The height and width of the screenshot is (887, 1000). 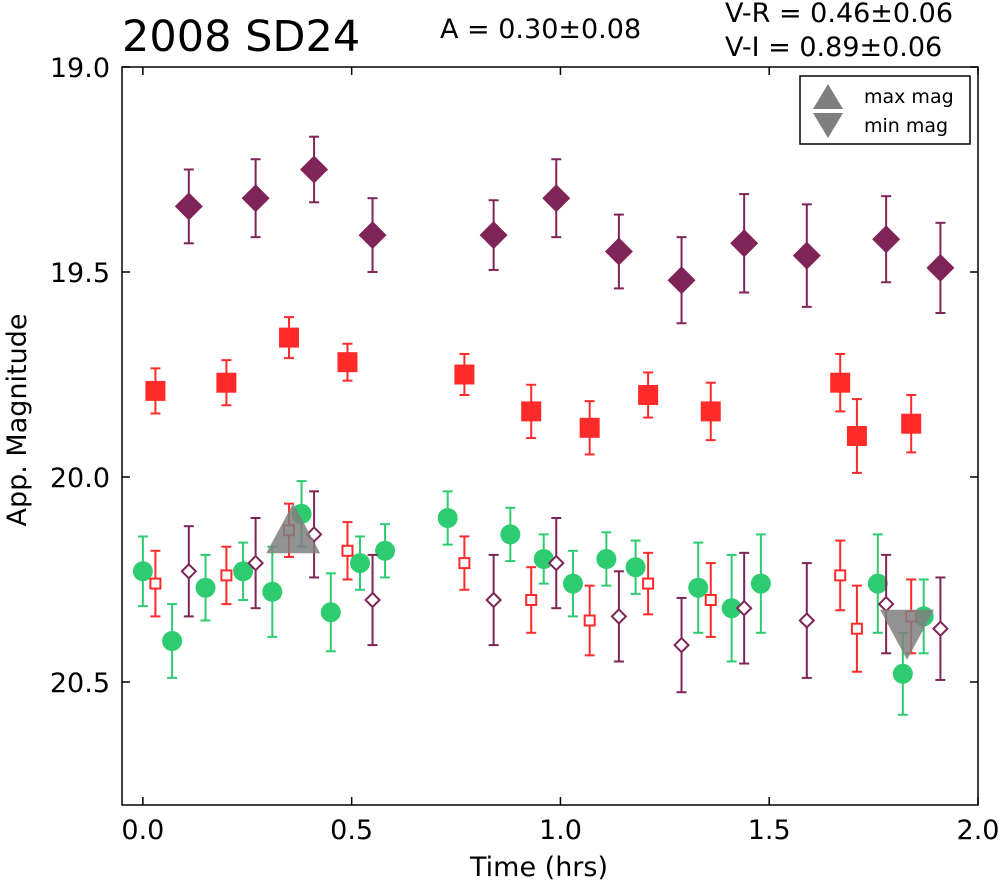 I want to click on min-mag-marker, so click(x=907, y=634).